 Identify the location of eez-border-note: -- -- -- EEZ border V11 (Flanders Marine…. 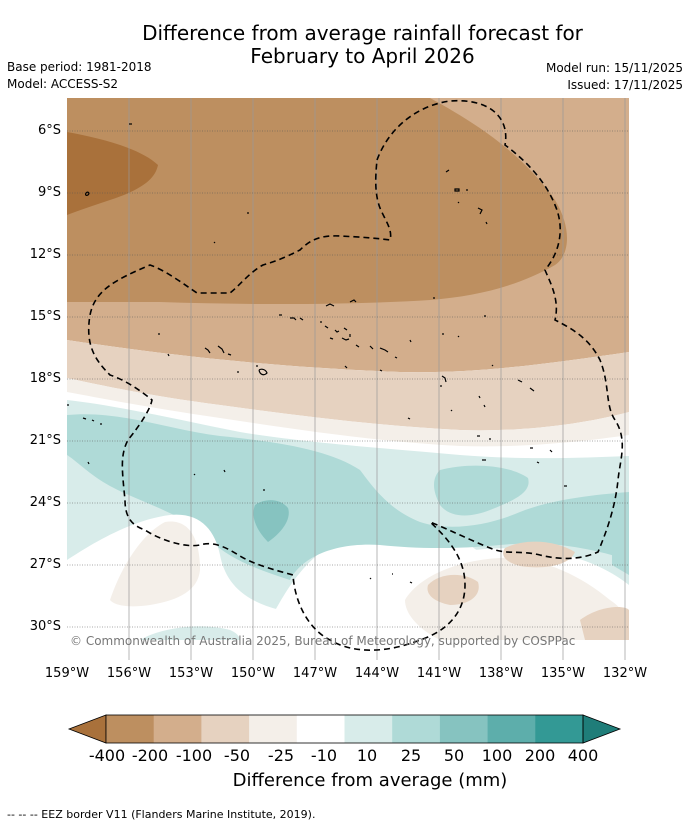
(161, 814).